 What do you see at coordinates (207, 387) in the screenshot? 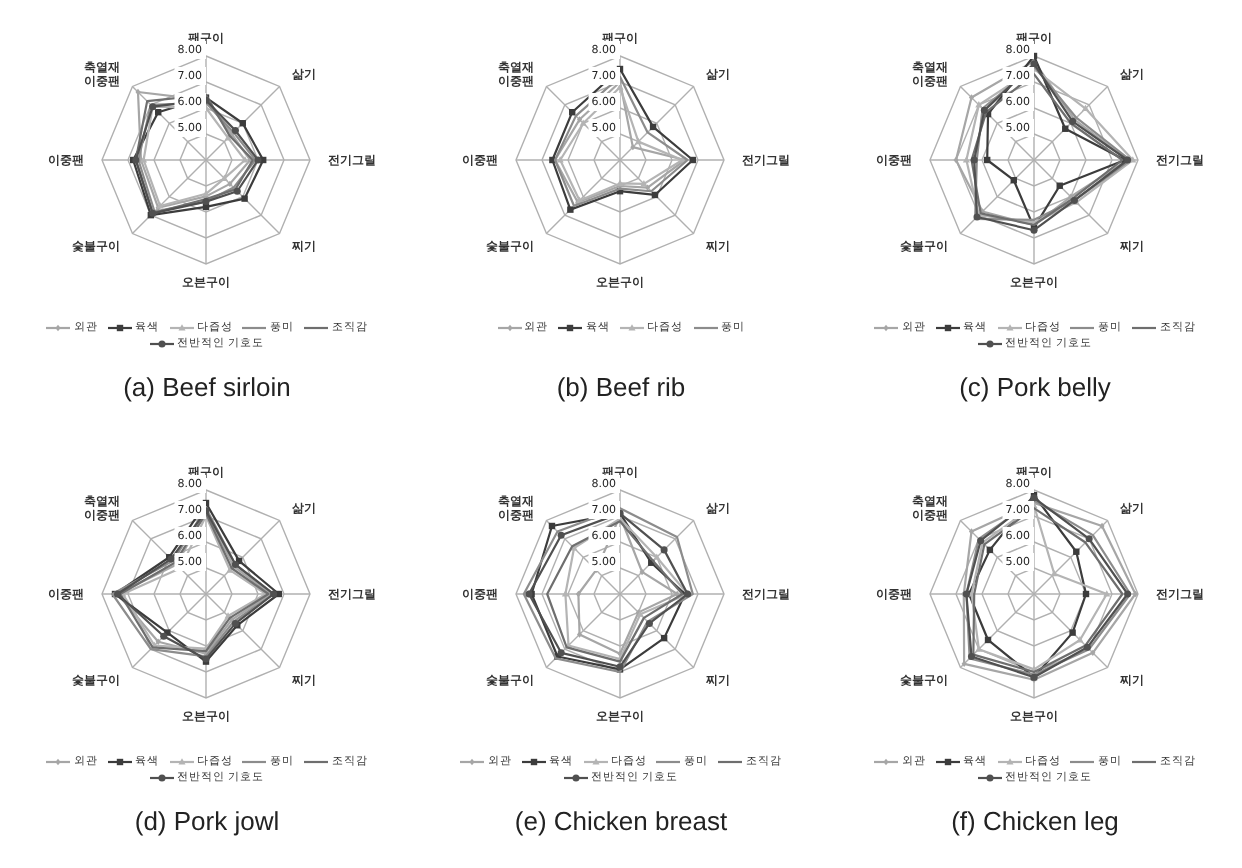
I see `text: (a) Beef sirloin` at bounding box center [207, 387].